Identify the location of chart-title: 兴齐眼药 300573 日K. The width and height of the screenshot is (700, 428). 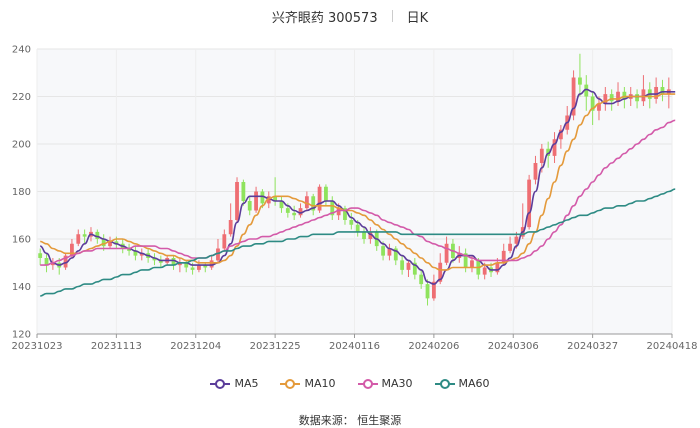
(350, 16).